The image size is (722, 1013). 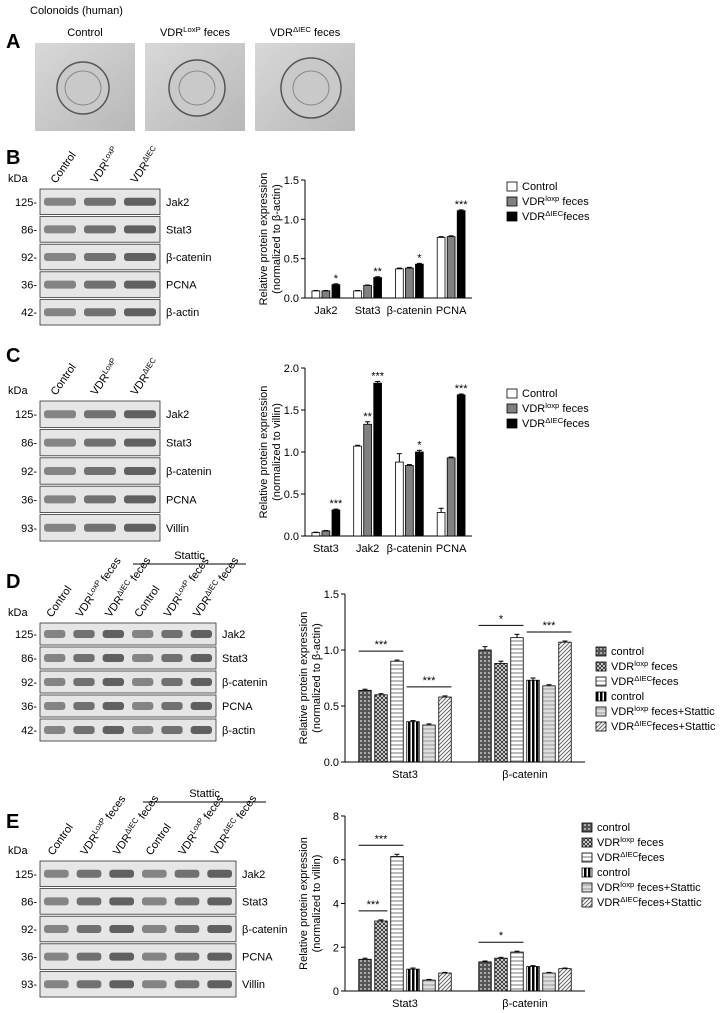 What do you see at coordinates (83, 88) in the screenshot?
I see `colonoid-lumen` at bounding box center [83, 88].